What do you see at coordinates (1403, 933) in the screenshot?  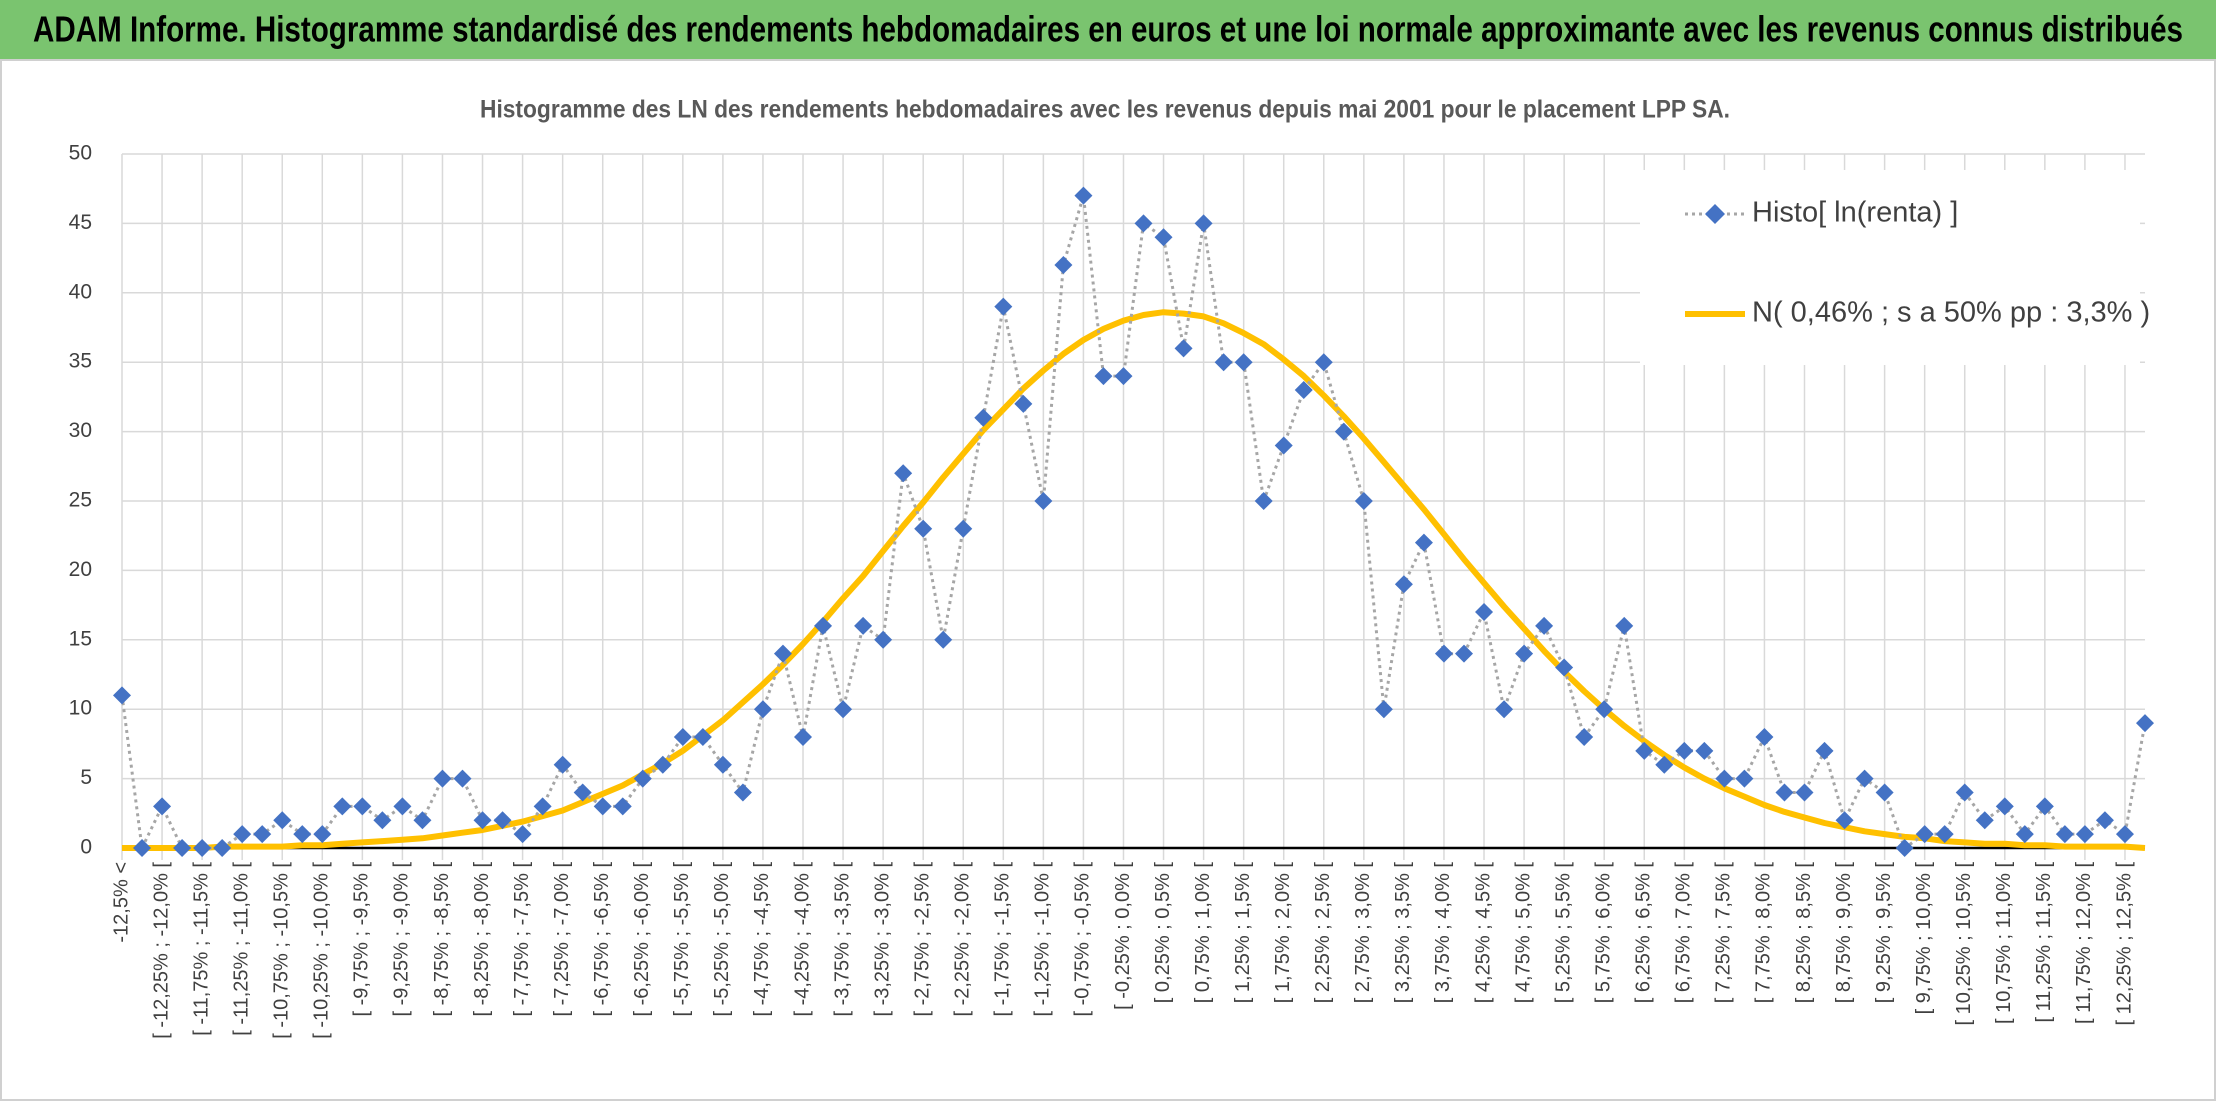 I see `x-tick-label: [ 3,25% ; 3,5% [` at bounding box center [1403, 933].